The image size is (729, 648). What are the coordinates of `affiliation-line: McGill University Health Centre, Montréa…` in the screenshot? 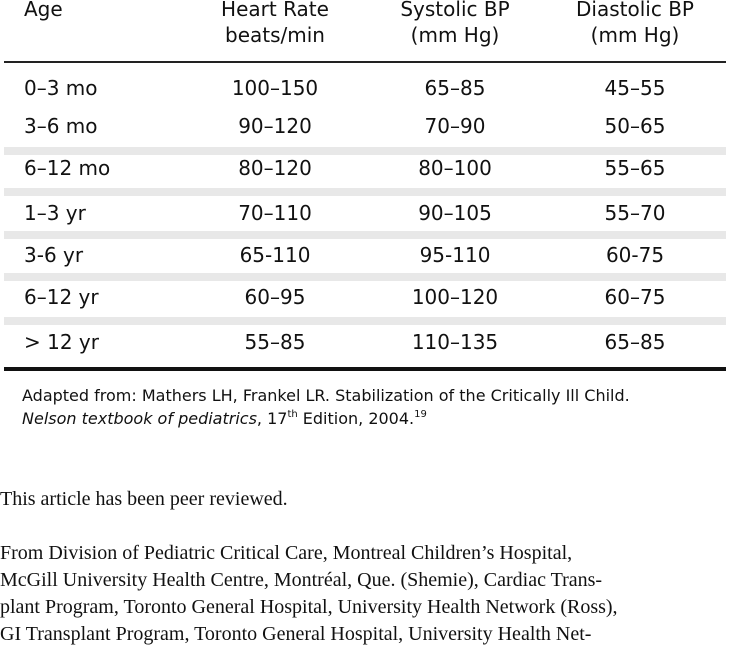 It's located at (301, 580).